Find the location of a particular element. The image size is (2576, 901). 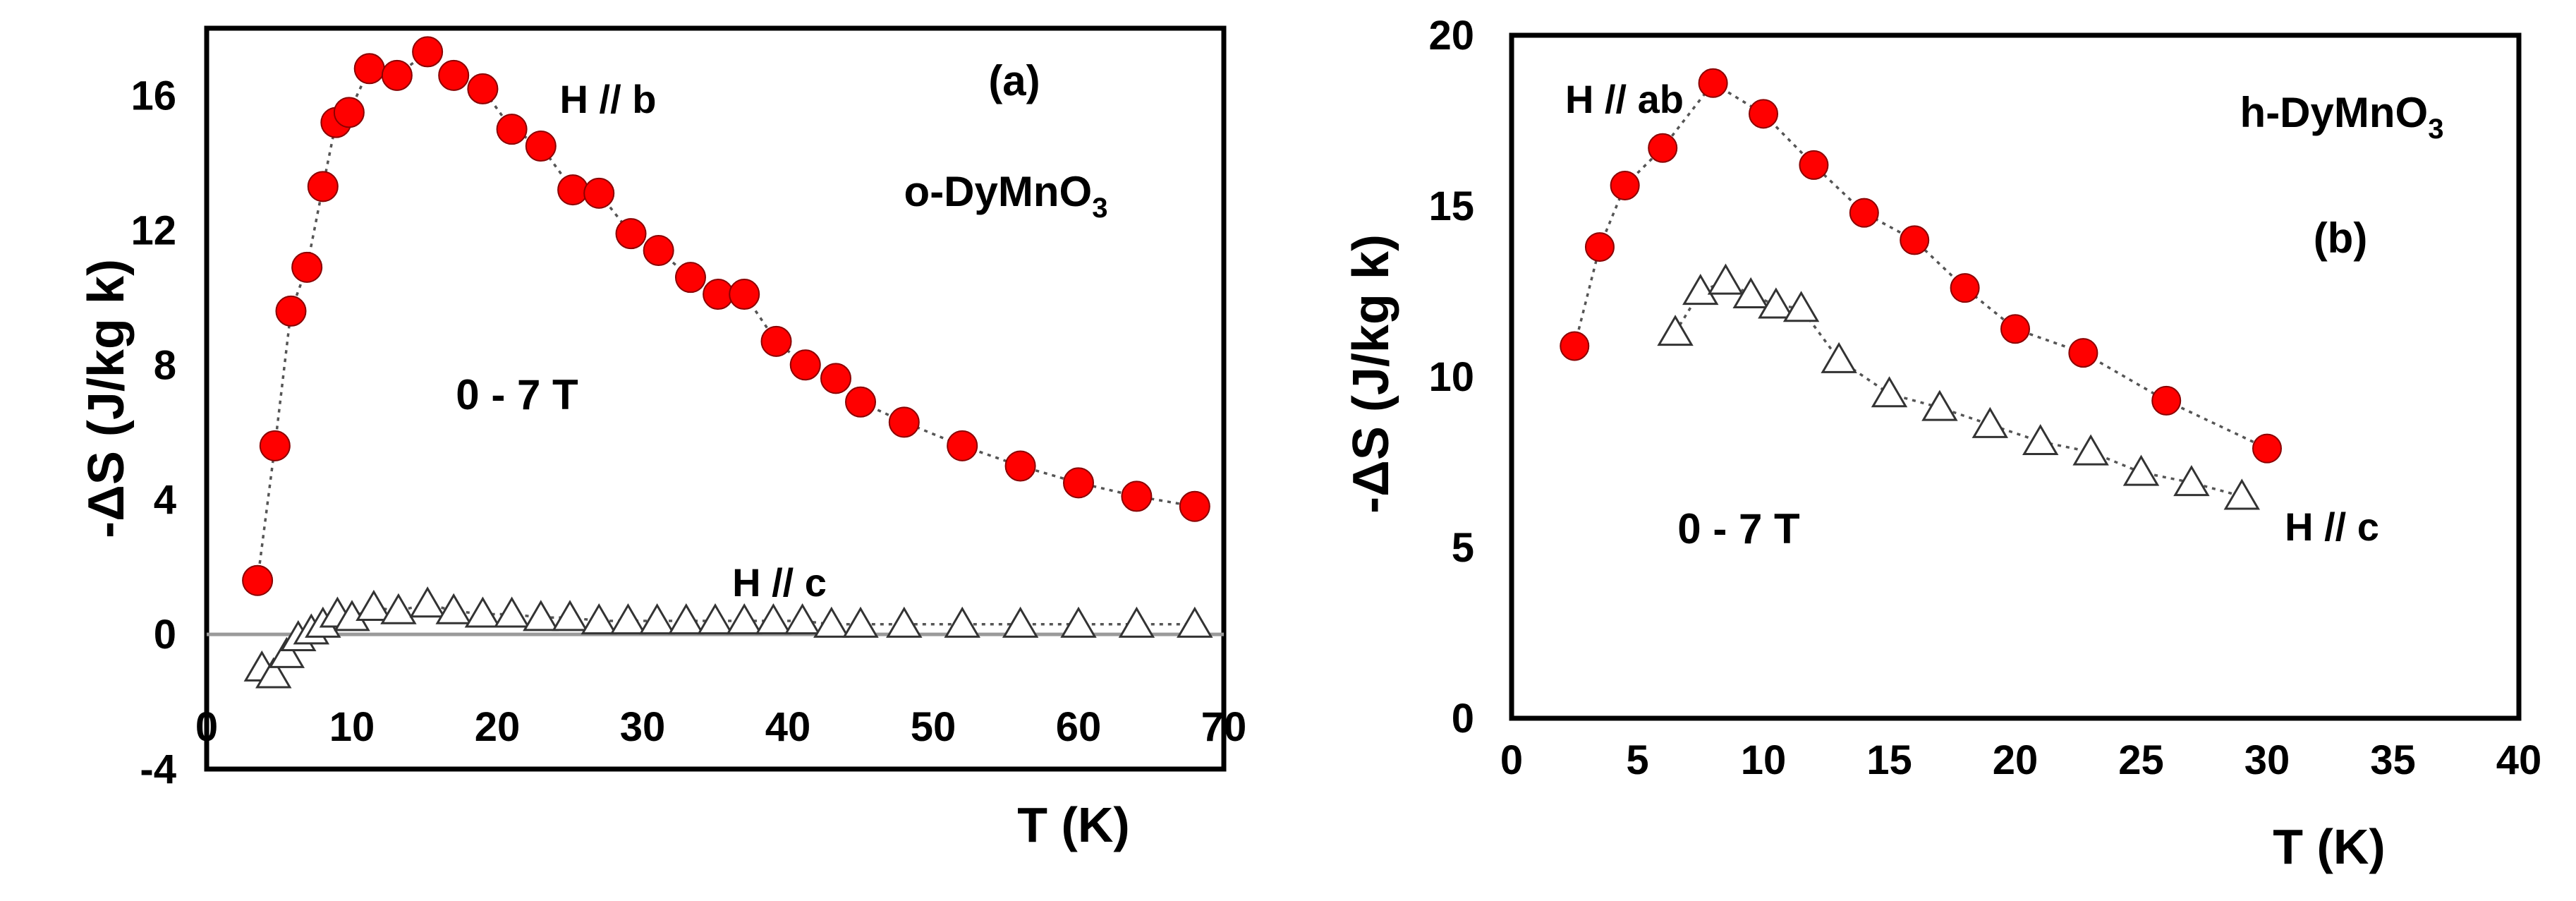

y-tick-label: 4 is located at coordinates (165, 500).